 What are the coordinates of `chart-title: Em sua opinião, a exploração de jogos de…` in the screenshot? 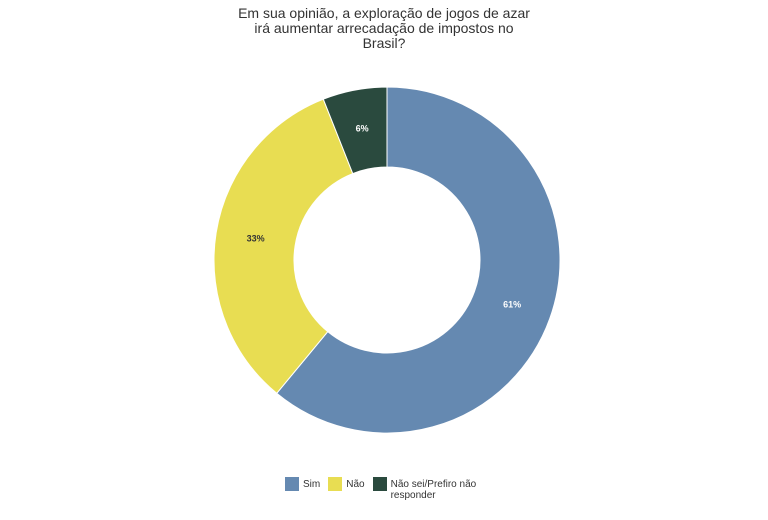 It's located at (384, 28).